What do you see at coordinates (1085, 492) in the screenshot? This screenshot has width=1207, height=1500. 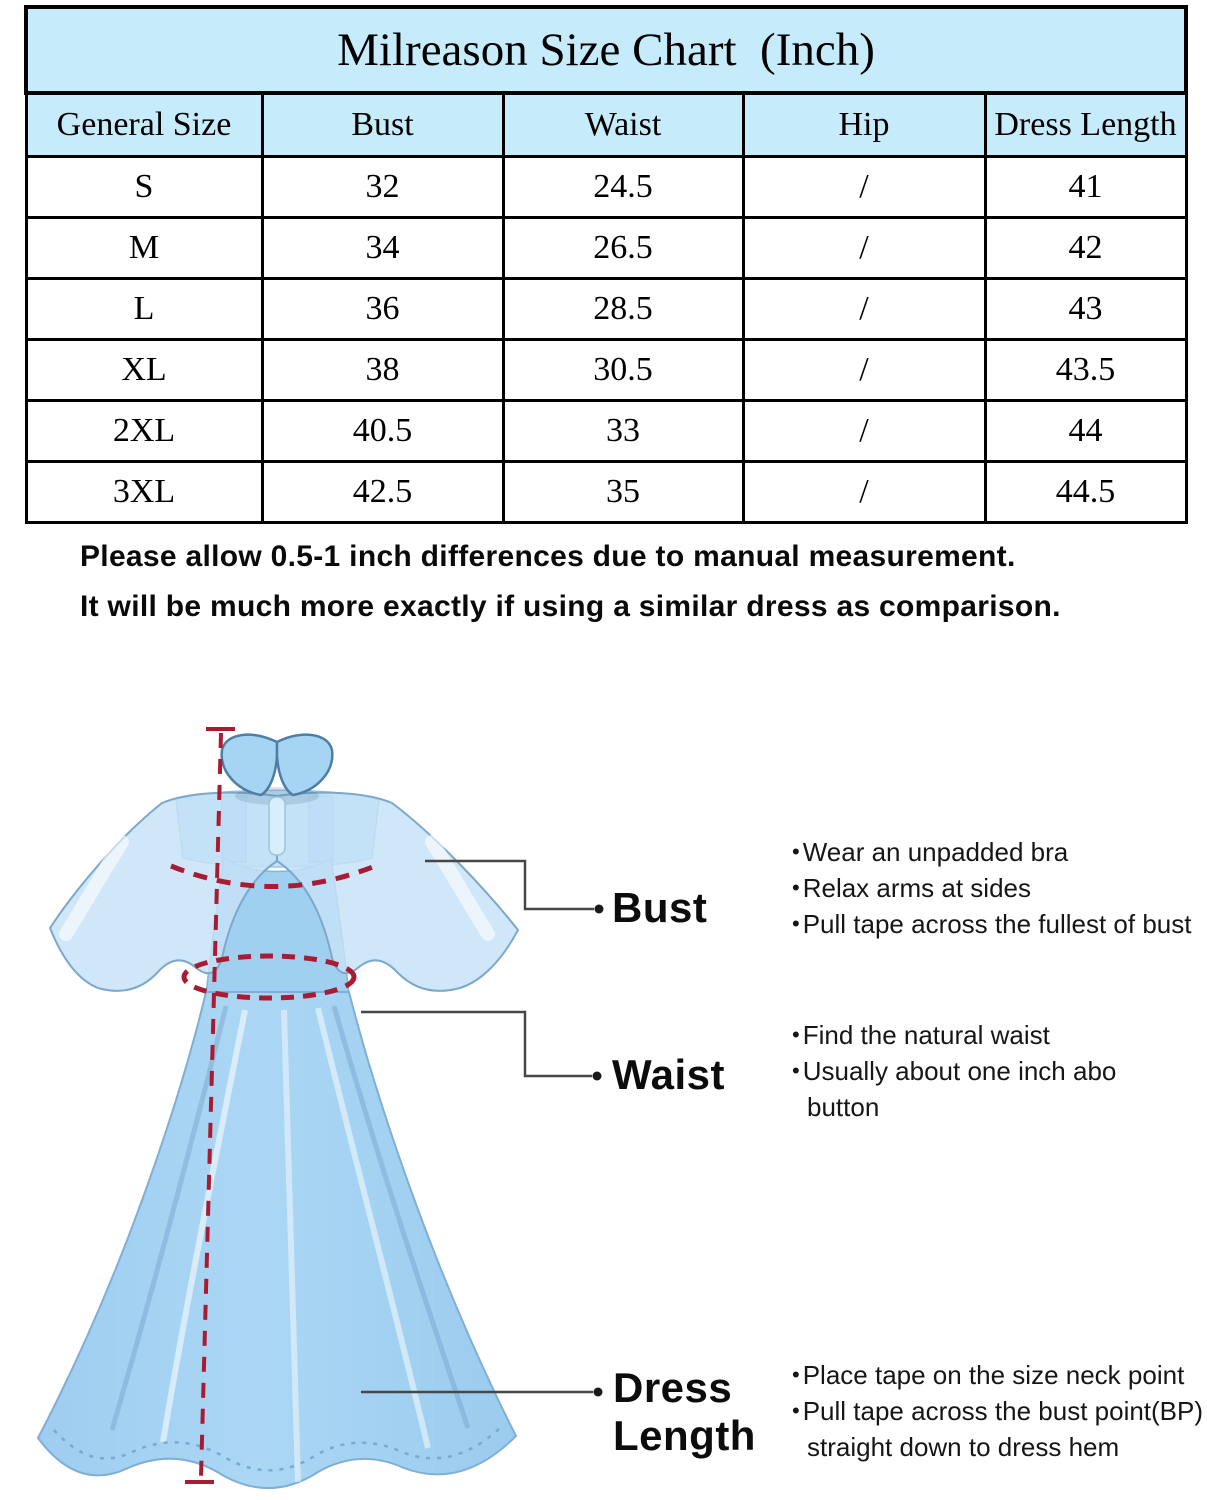 I see `cell-dress-length: 44.5` at bounding box center [1085, 492].